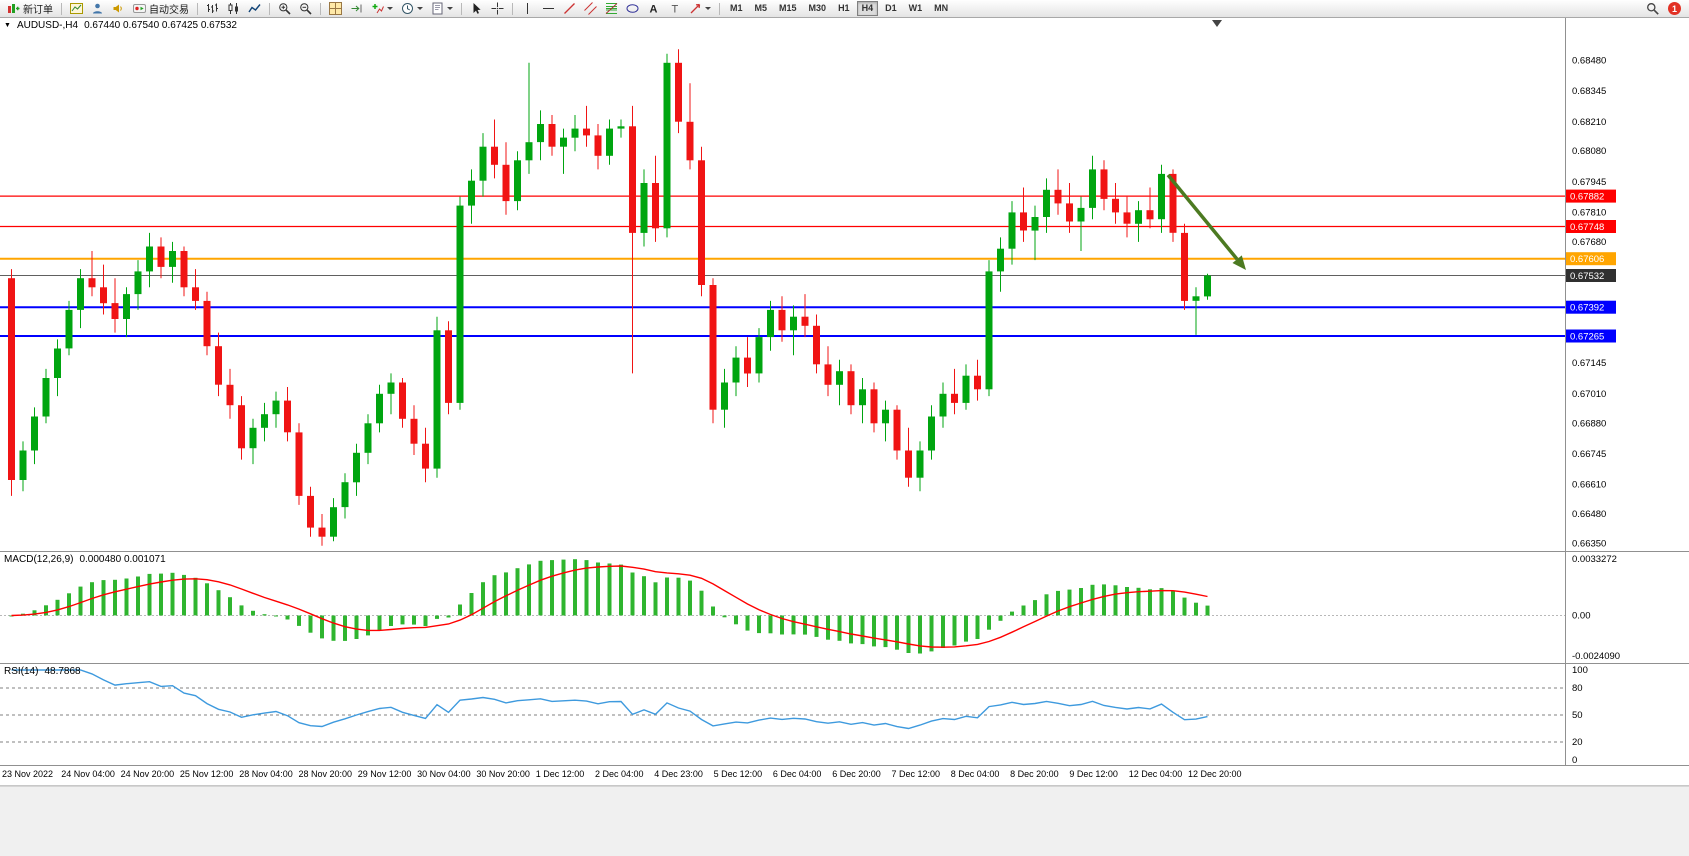 The height and width of the screenshot is (856, 1689). What do you see at coordinates (1674, 8) in the screenshot?
I see `notification-badge: 1` at bounding box center [1674, 8].